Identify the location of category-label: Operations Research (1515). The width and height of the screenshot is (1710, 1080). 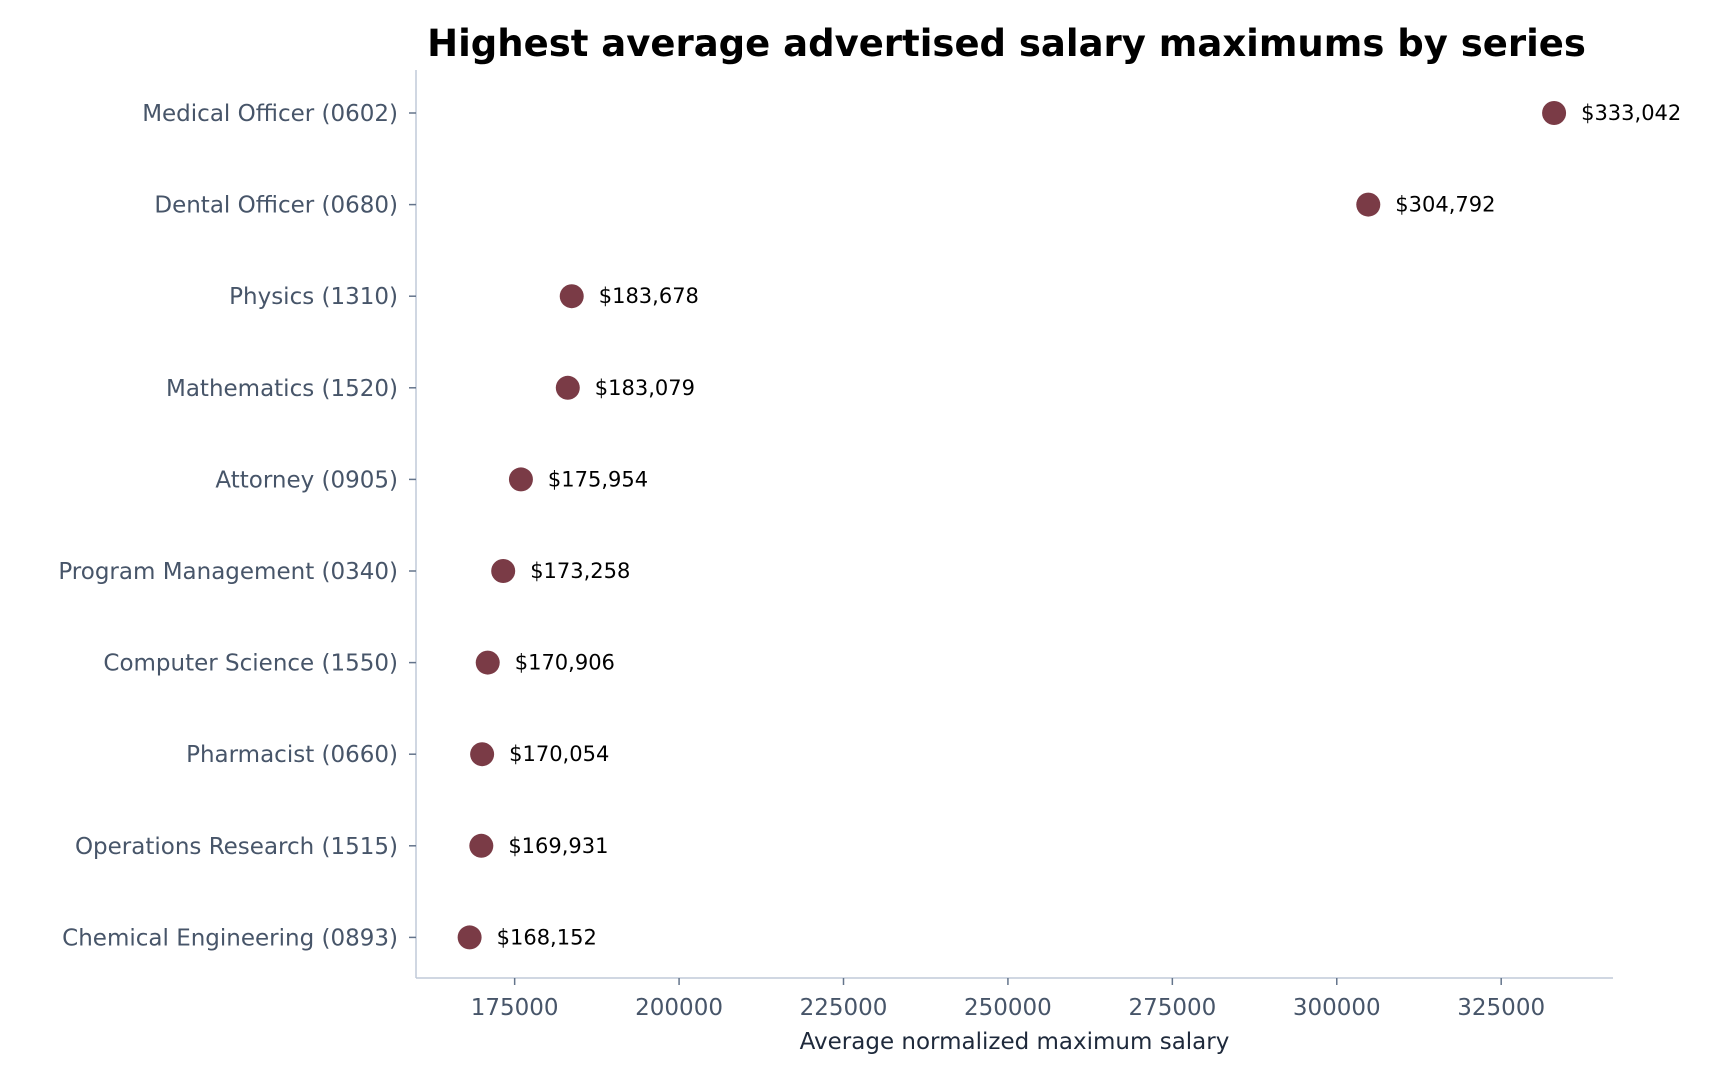
(236, 847).